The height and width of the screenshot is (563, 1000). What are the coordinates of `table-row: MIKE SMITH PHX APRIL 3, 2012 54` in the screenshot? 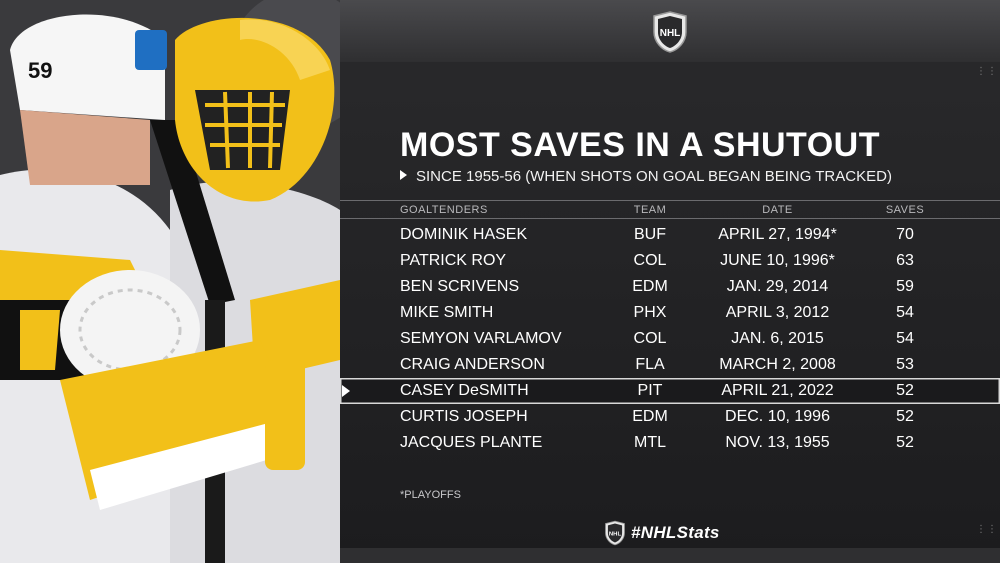 It's located at (670, 313).